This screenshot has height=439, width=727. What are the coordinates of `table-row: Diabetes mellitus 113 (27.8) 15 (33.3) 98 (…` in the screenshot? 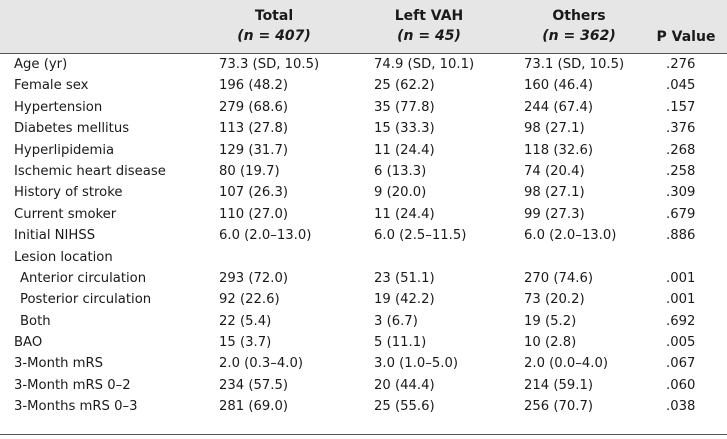 It's located at (363, 128).